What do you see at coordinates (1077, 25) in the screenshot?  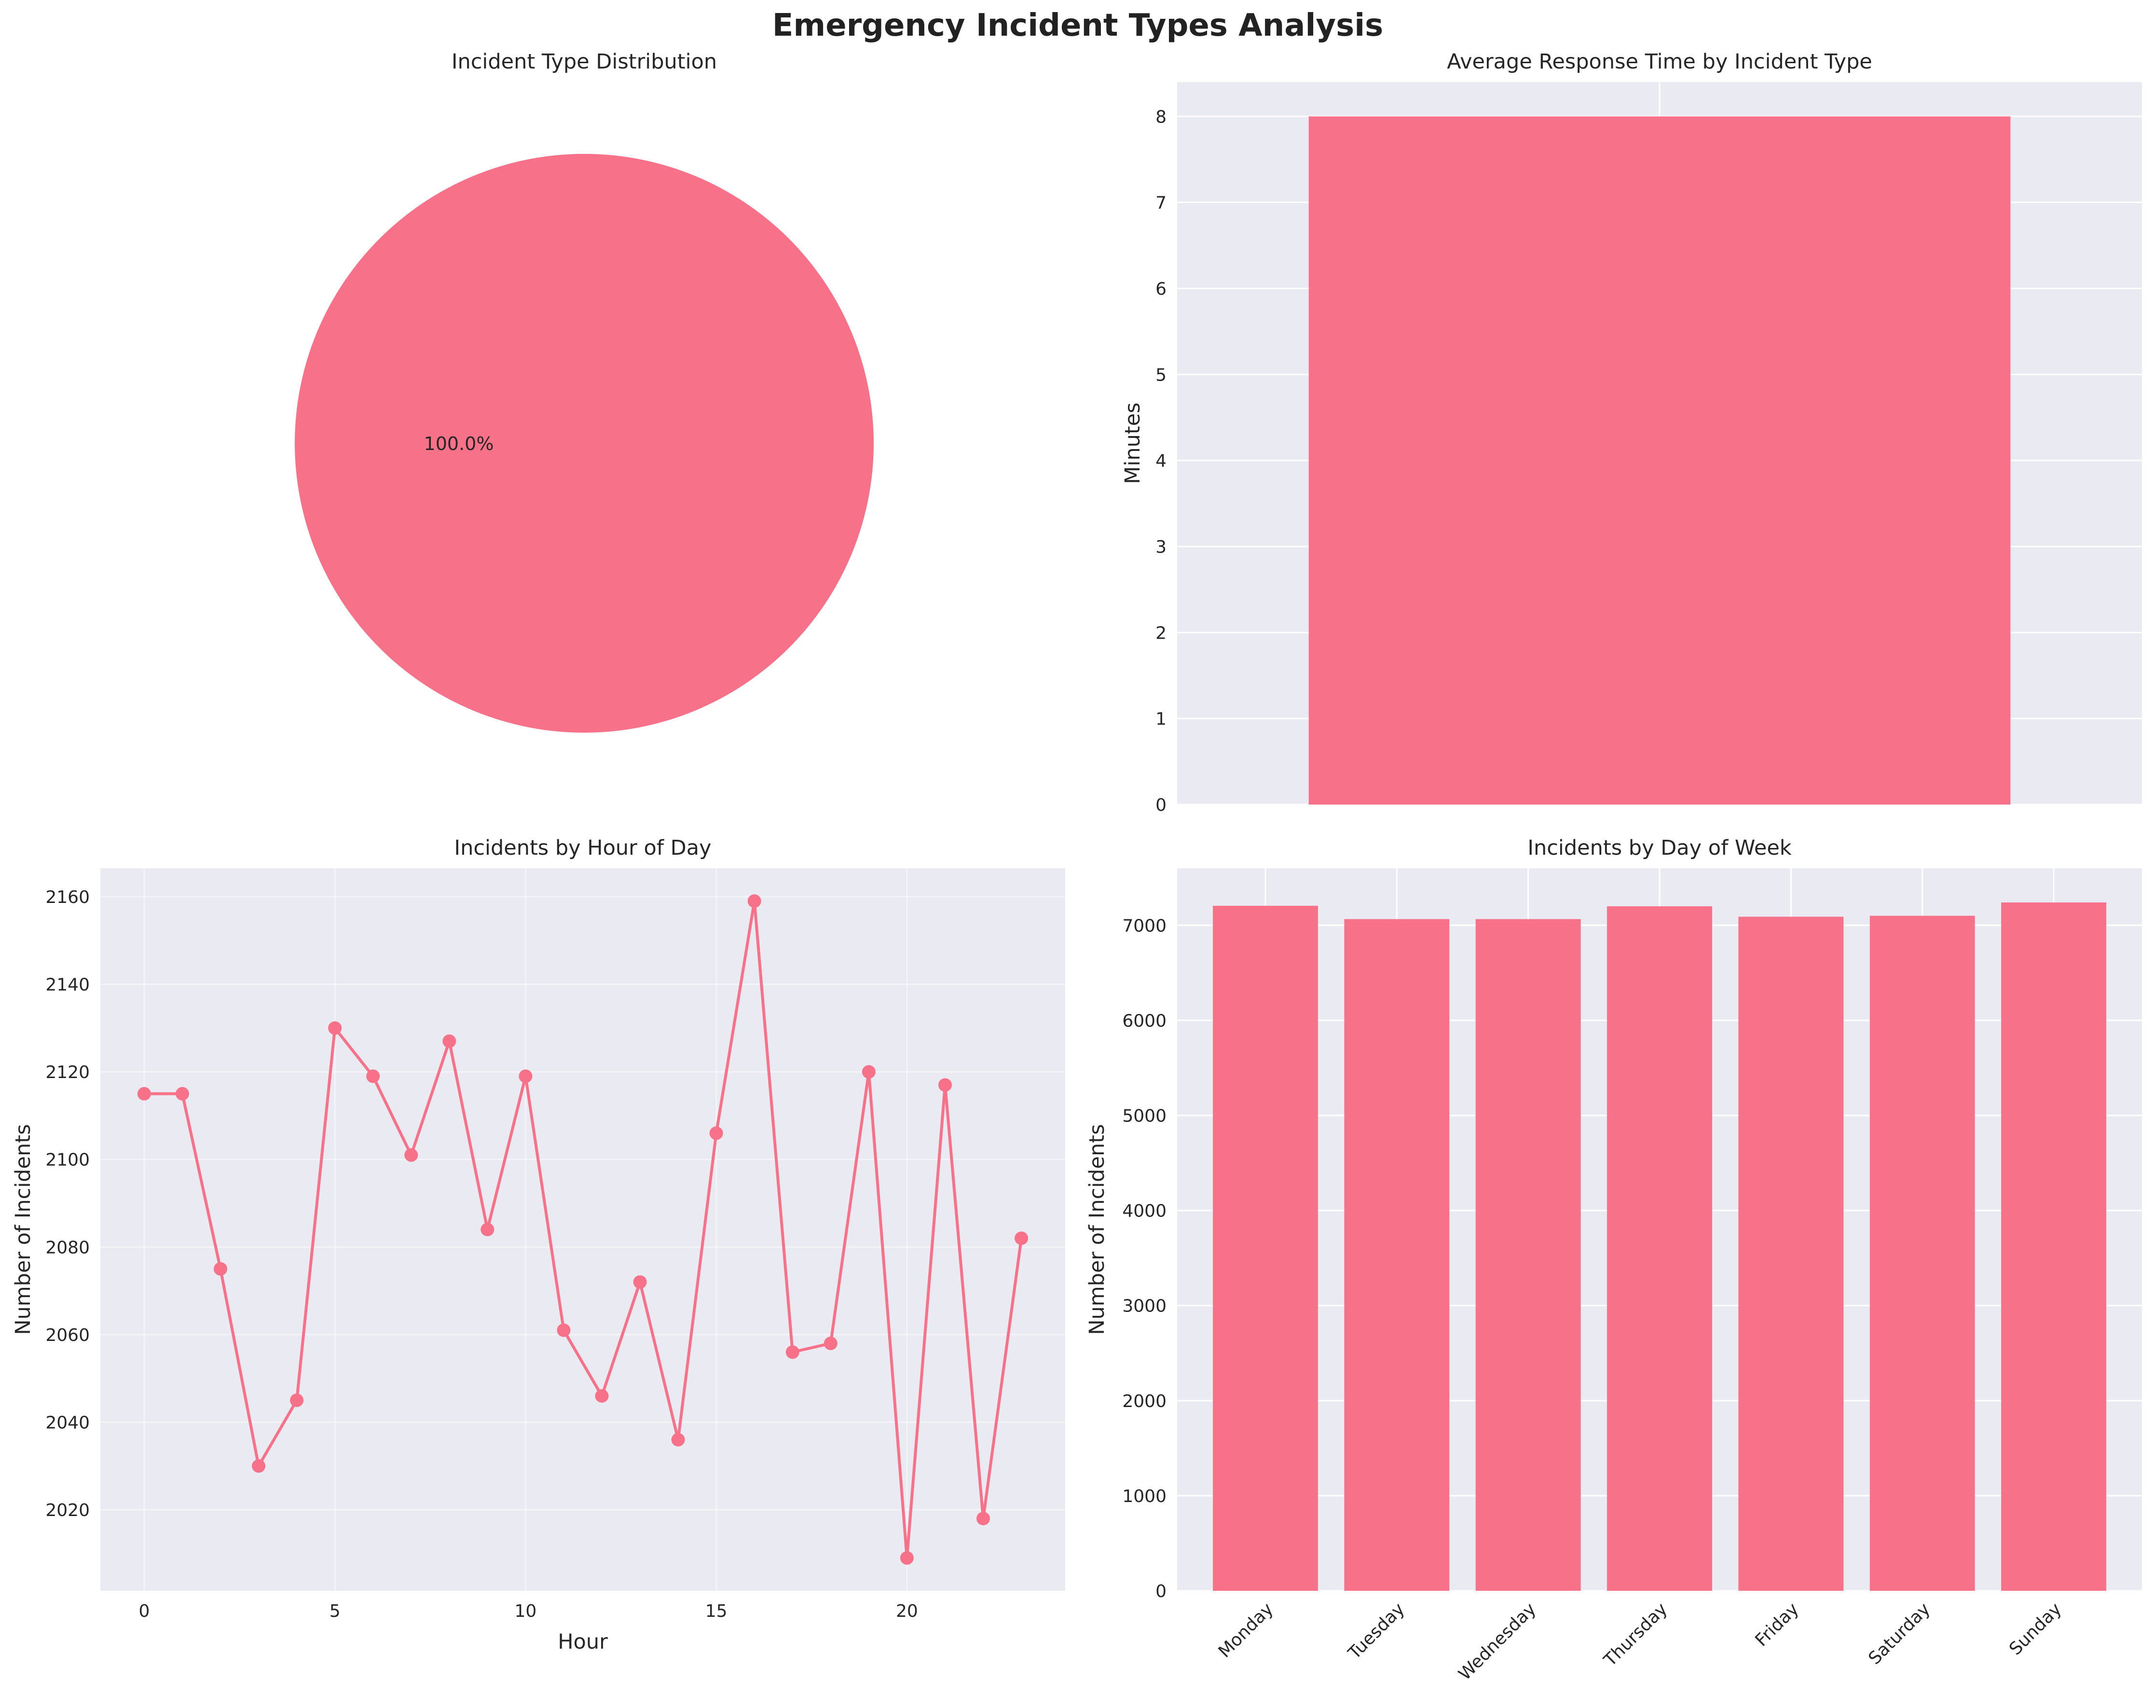 I see `figure-title: Emergency Incident Types Analysis` at bounding box center [1077, 25].